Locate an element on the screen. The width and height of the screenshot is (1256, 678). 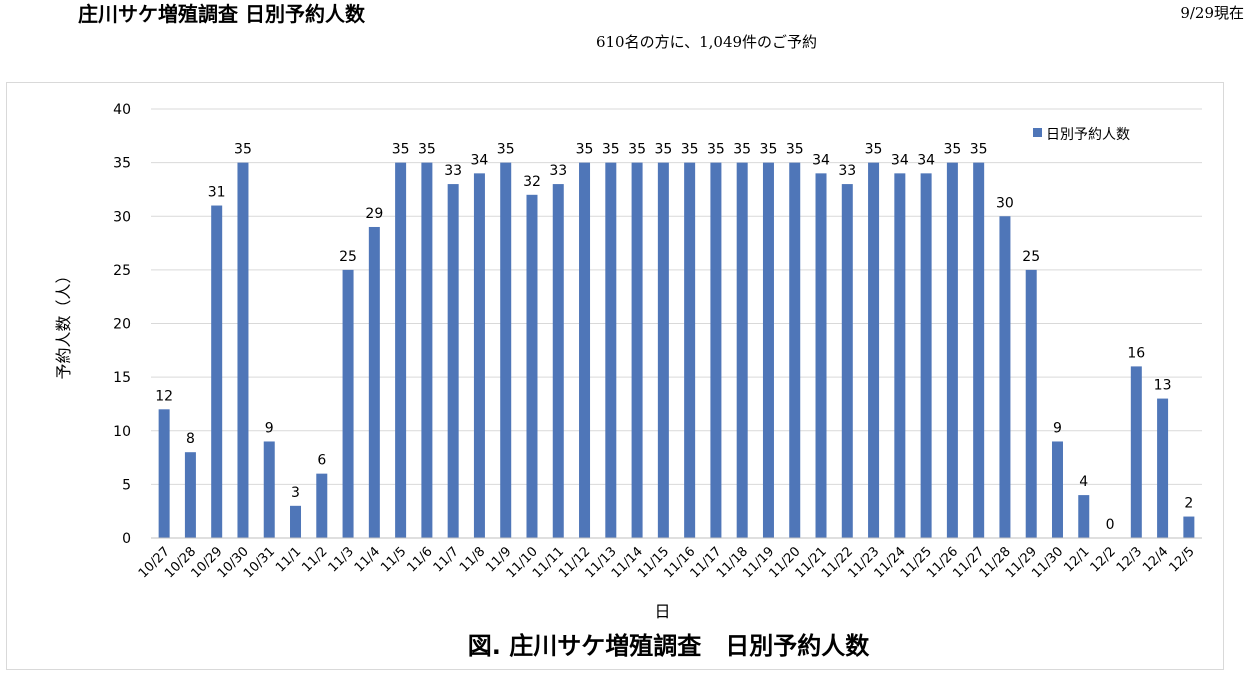
x-tick-label: 11/3 is located at coordinates (341, 559).